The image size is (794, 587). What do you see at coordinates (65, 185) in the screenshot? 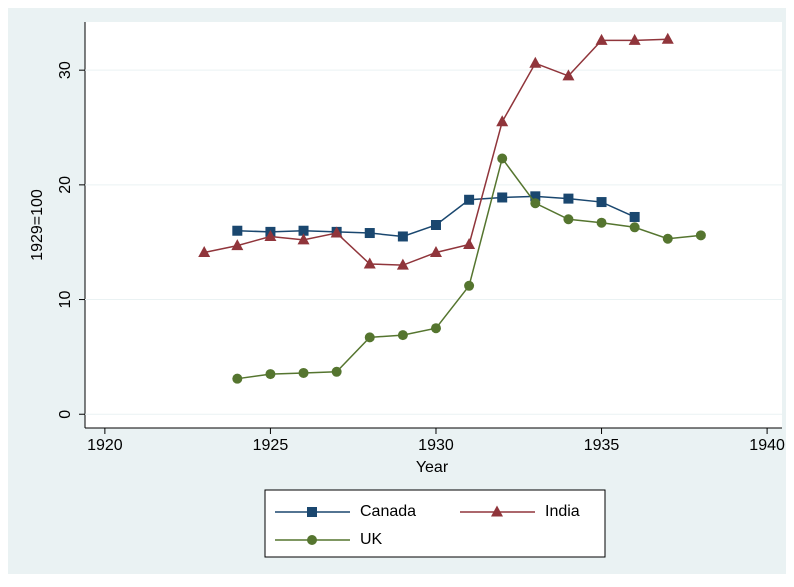
I see `y-tick-label: 20` at bounding box center [65, 185].